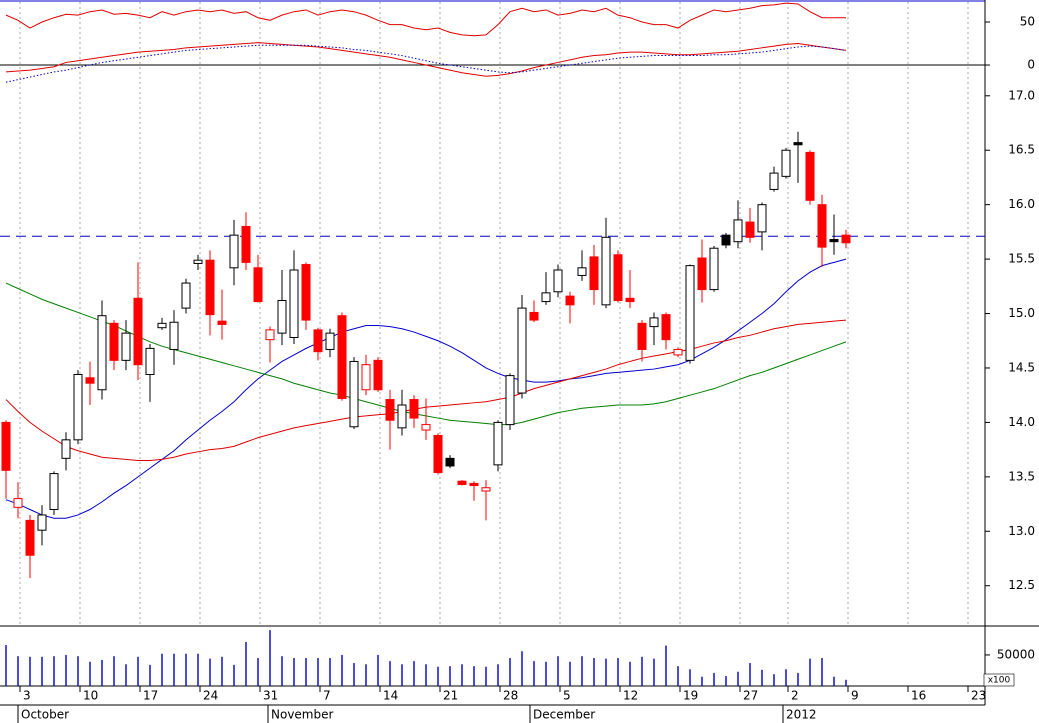 This screenshot has width=1039, height=723. I want to click on y-tick-label: 0, so click(1031, 65).